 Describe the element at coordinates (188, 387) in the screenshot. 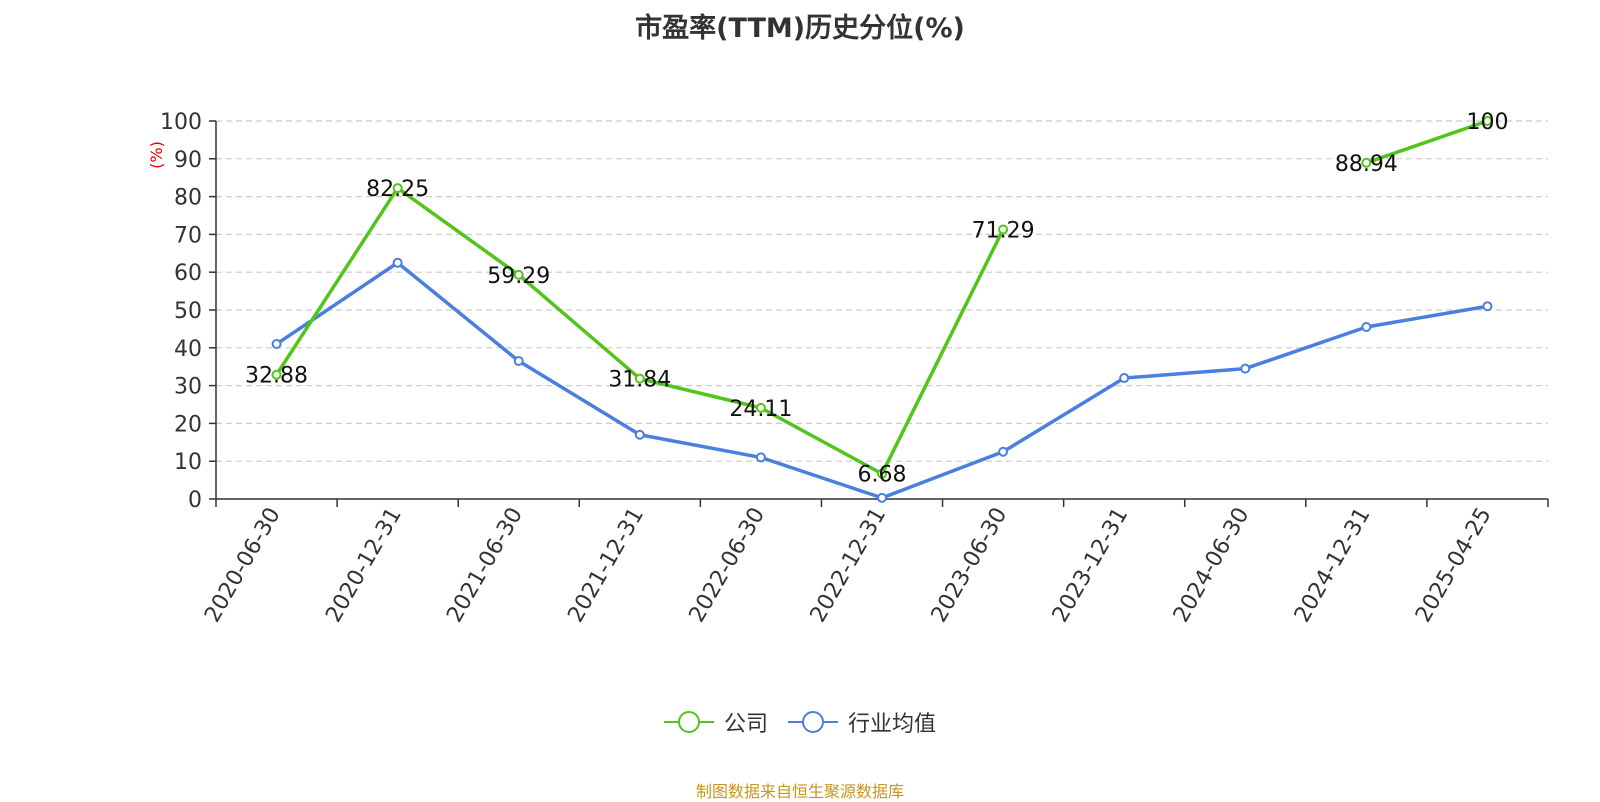

I see `y-tick-label: 30` at that location.